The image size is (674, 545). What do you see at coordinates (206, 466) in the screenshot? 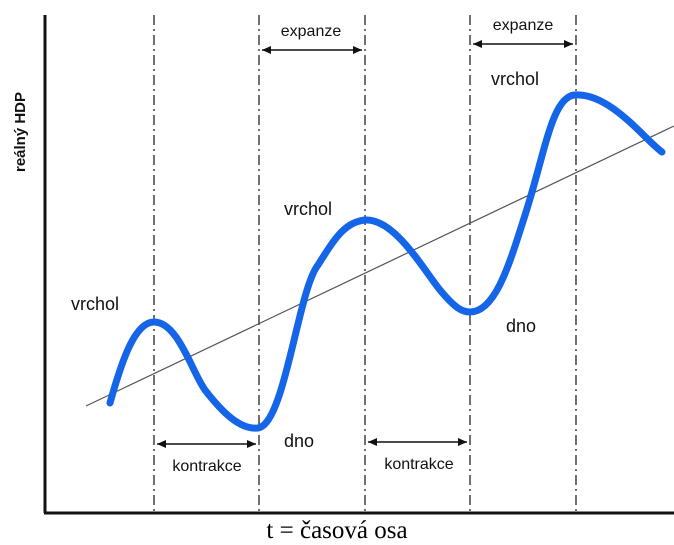
I see `phase-label-kontrakce-1: kontrakce` at bounding box center [206, 466].